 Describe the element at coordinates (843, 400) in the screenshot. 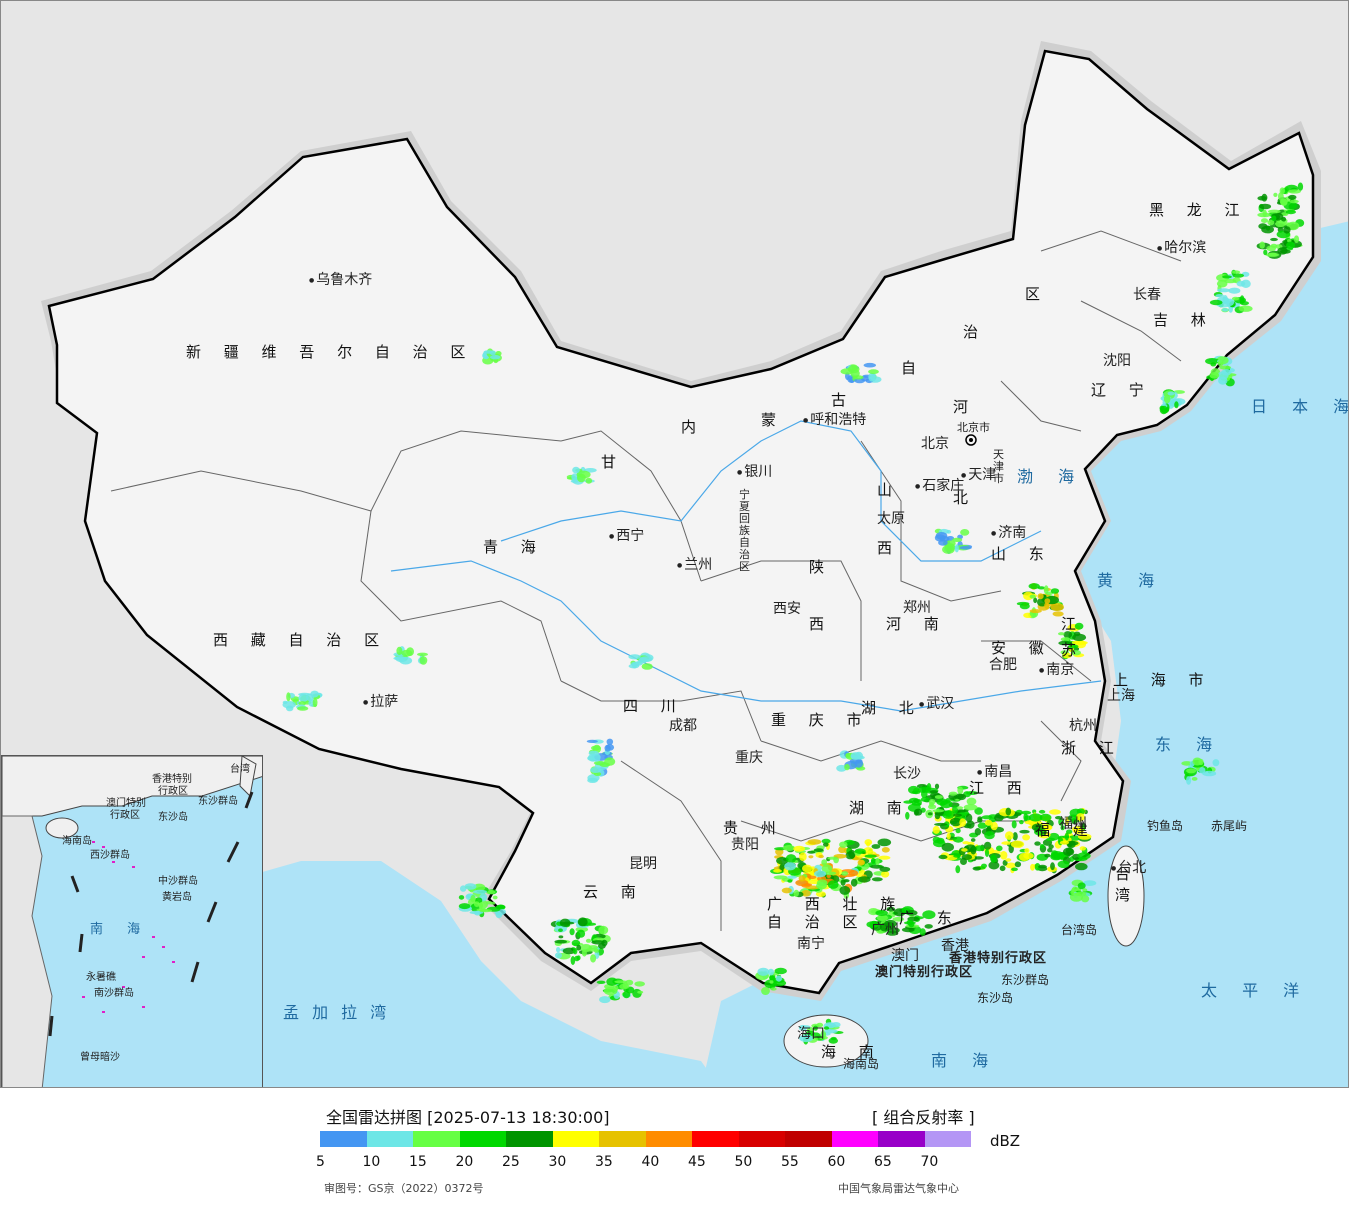

I see `region-neimeng-3: 古` at that location.